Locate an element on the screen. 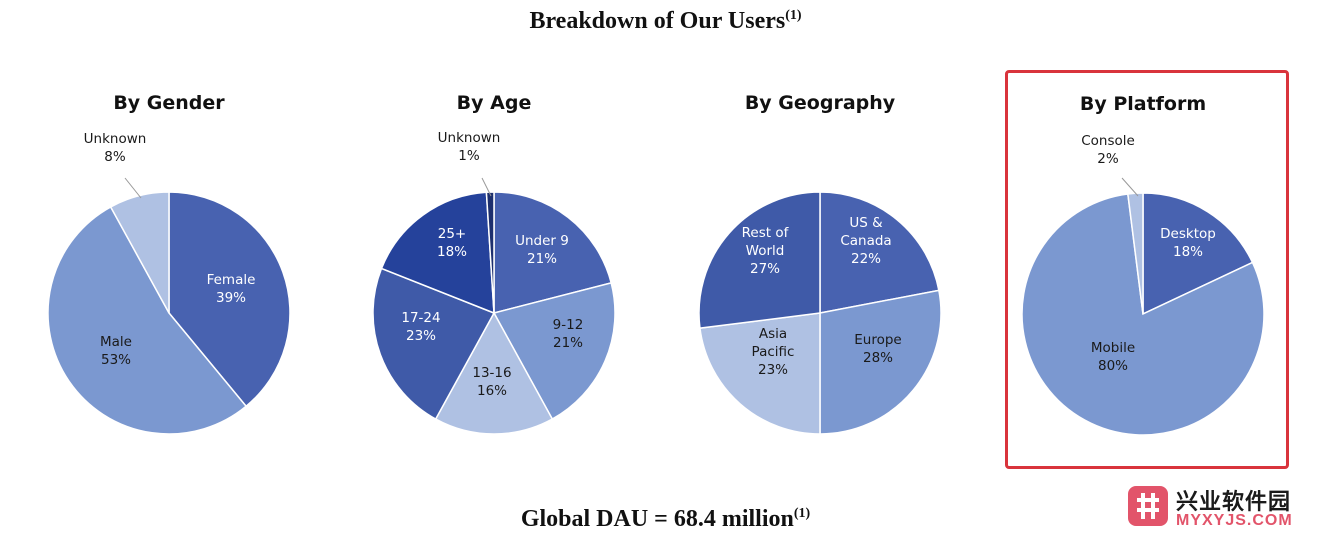 The width and height of the screenshot is (1331, 544). data-label-by-gender-male: Male 53% is located at coordinates (116, 351).